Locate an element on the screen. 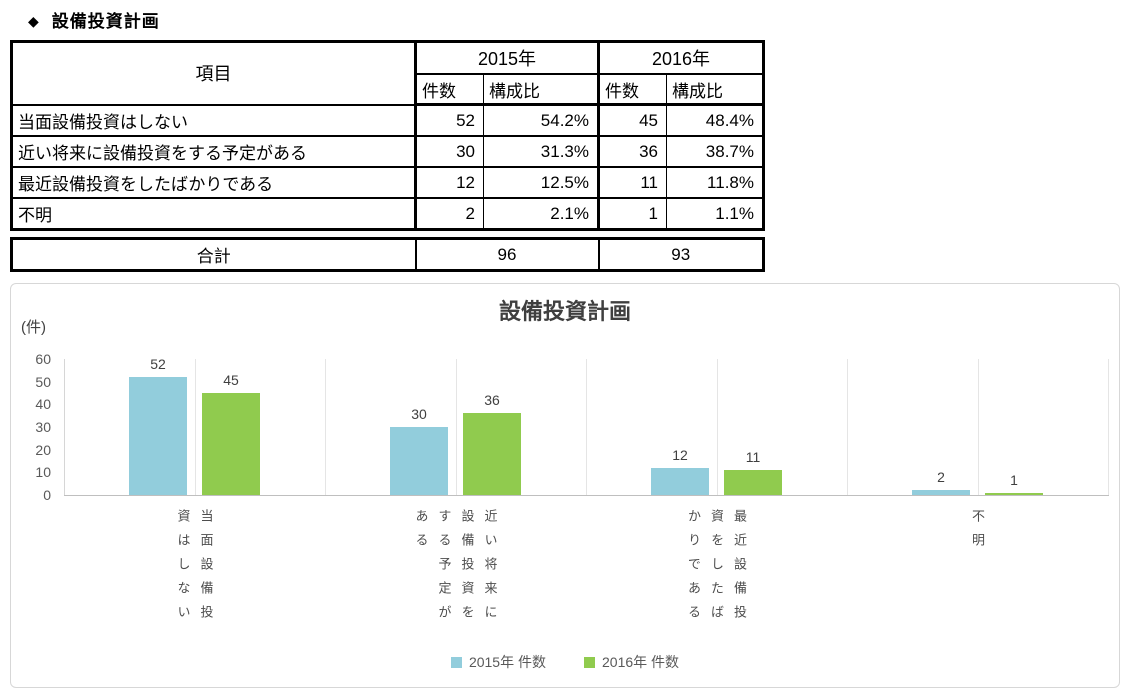  bar-value-label: 2 is located at coordinates (941, 477).